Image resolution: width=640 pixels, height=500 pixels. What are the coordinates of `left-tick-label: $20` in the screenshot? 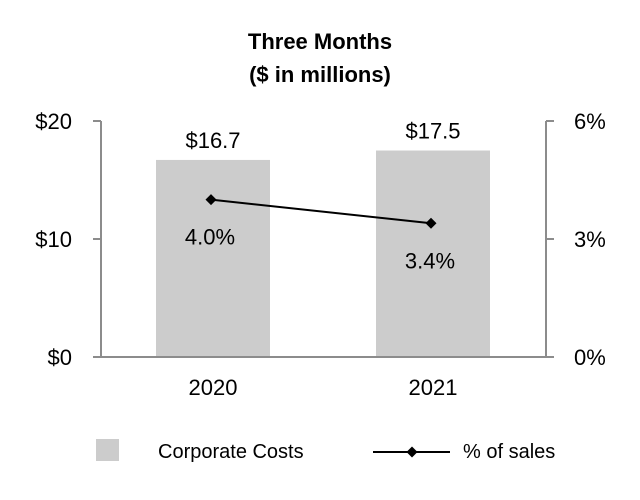 It's located at (53, 121).